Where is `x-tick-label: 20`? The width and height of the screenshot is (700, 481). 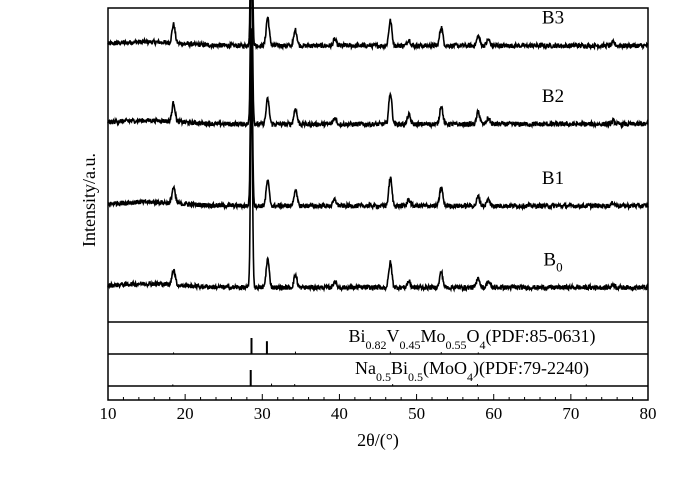 x-tick-label: 20 is located at coordinates (185, 413).